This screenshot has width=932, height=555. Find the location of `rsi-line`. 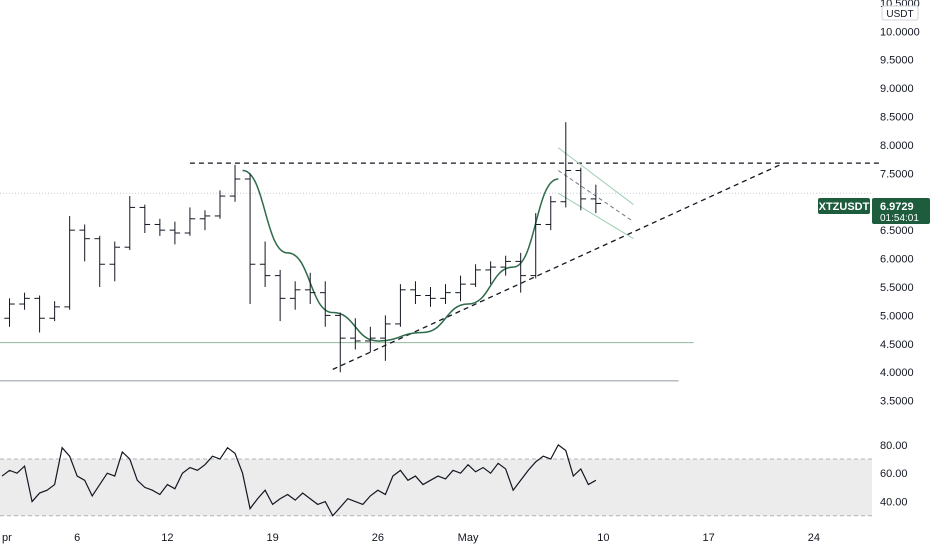

rsi-line is located at coordinates (299, 480).